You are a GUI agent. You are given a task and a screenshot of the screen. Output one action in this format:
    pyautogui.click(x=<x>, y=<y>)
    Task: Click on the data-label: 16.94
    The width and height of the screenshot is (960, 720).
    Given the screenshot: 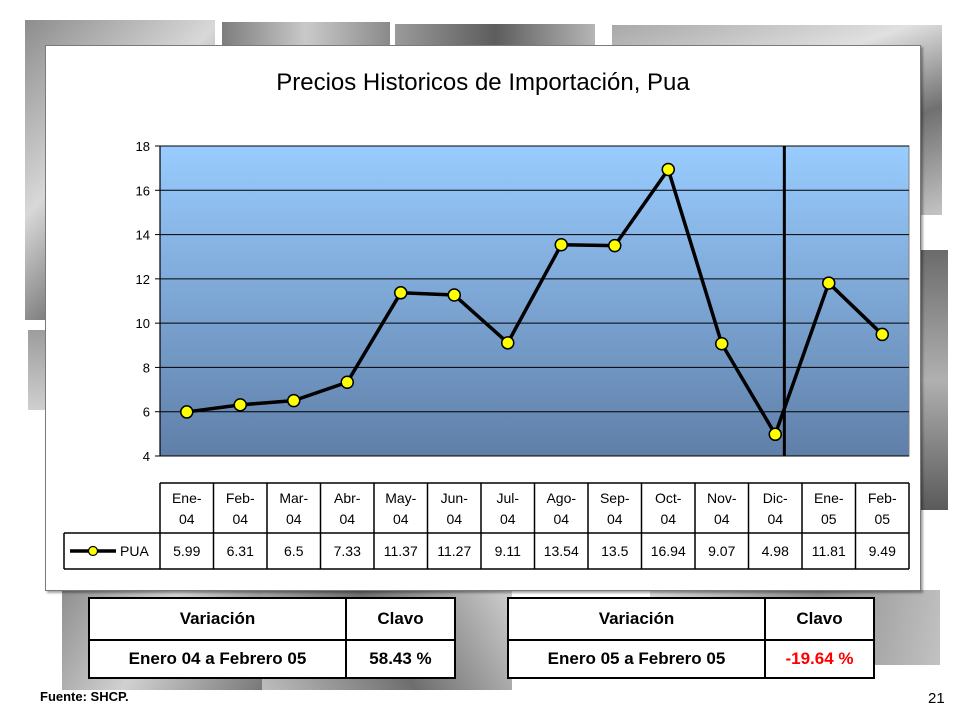 What is the action you would take?
    pyautogui.click(x=668, y=551)
    